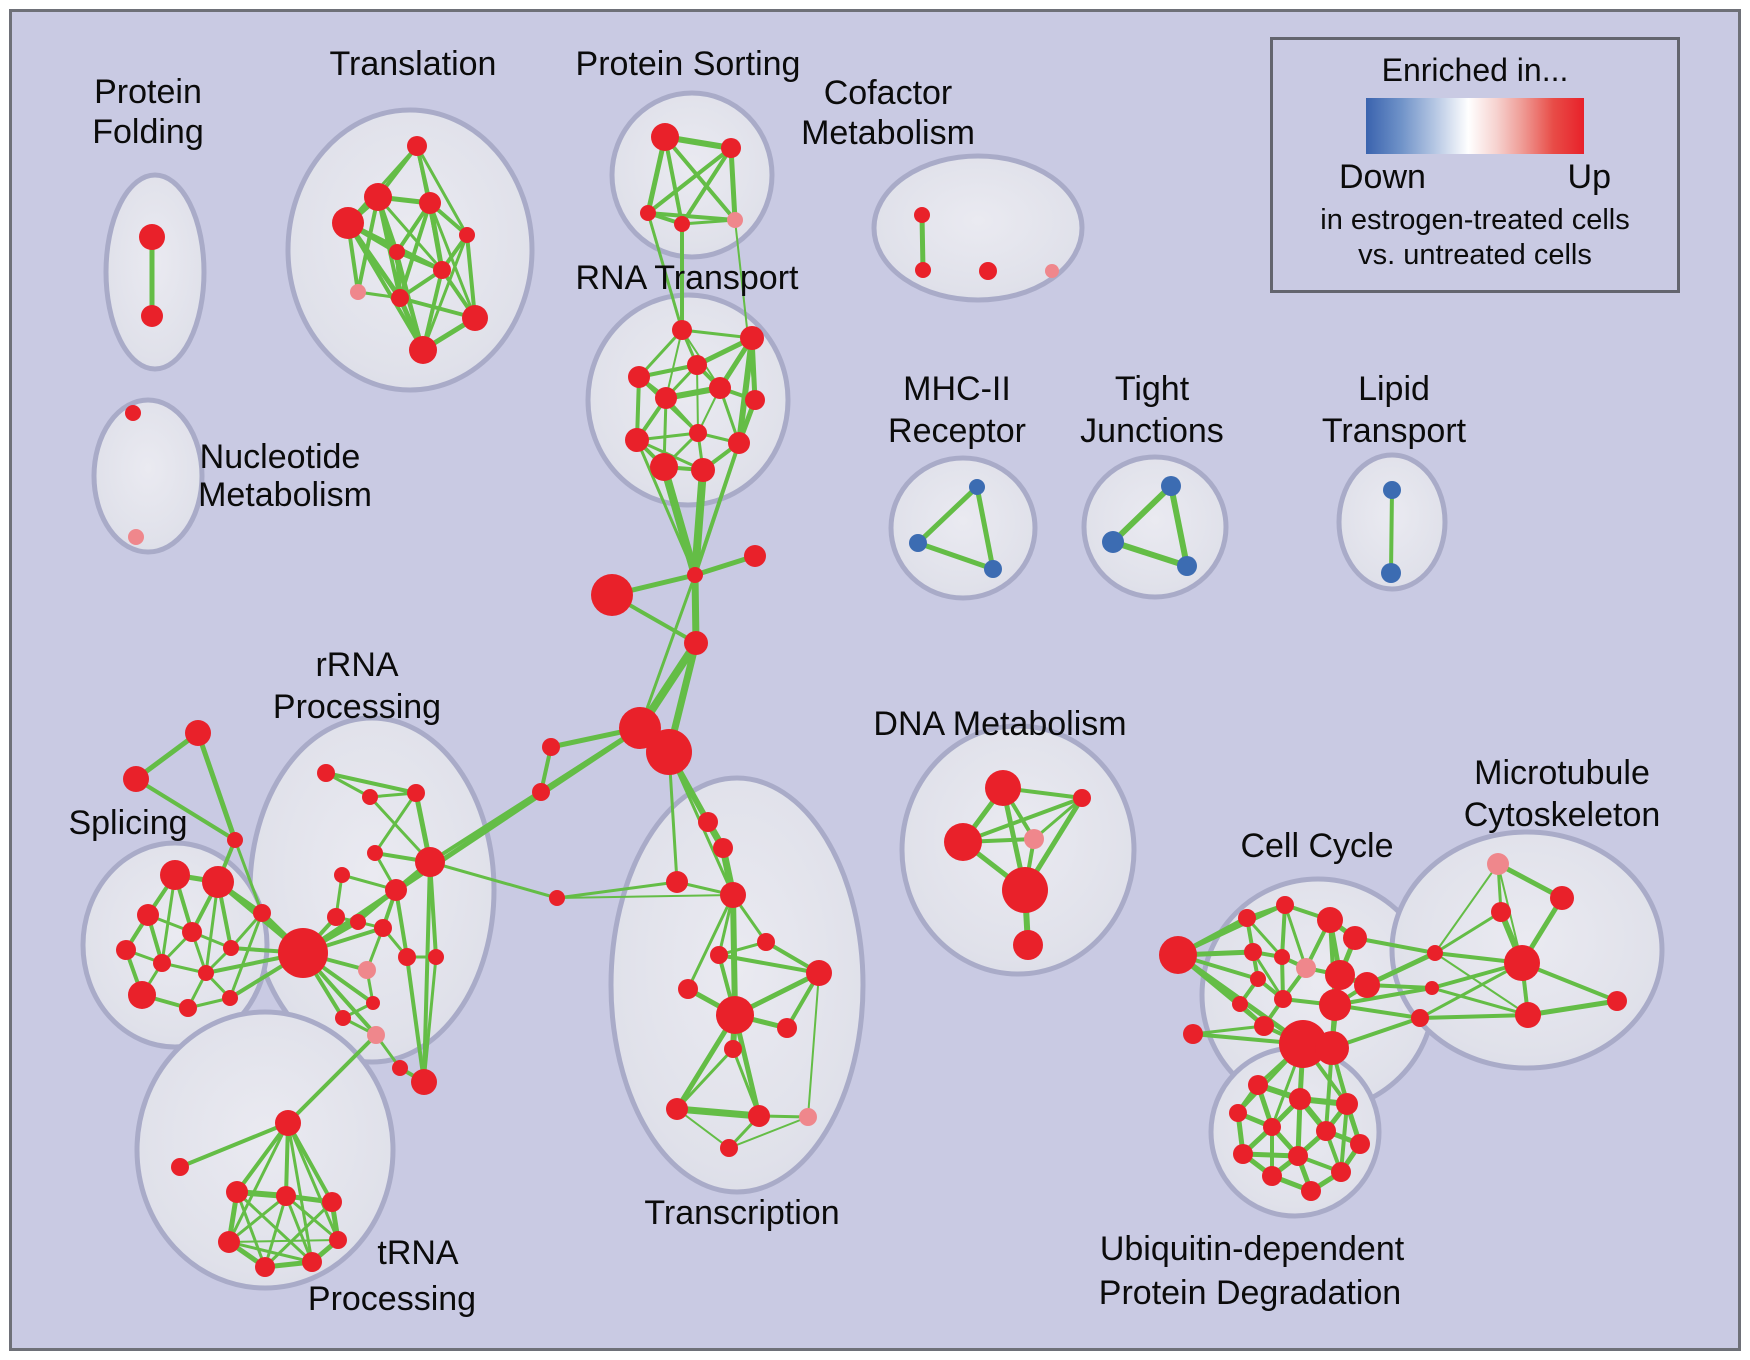 The width and height of the screenshot is (1750, 1360). What do you see at coordinates (392, 1299) in the screenshot?
I see `cluster-label-trna-processing-line2: Processing` at bounding box center [392, 1299].